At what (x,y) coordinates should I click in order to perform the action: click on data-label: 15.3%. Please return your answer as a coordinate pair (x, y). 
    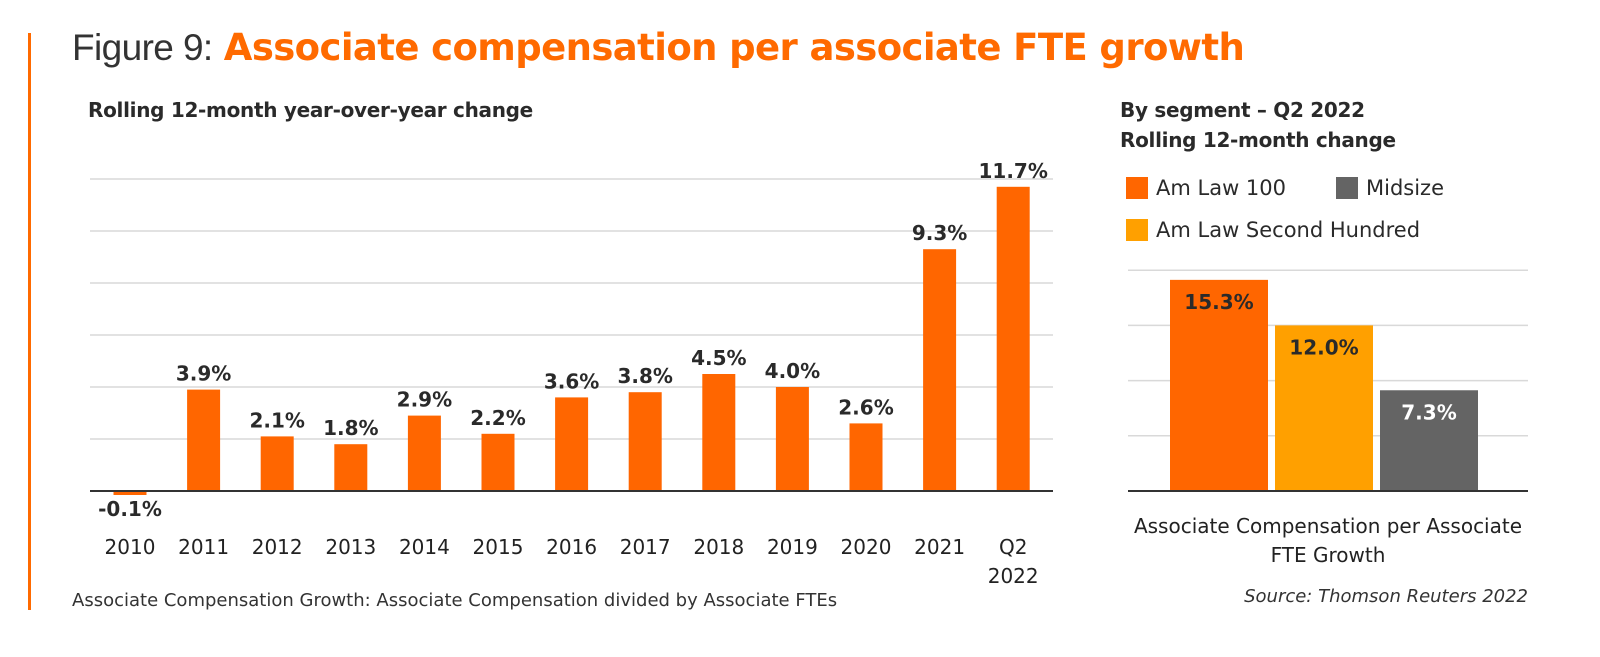
    Looking at the image, I should click on (1218, 302).